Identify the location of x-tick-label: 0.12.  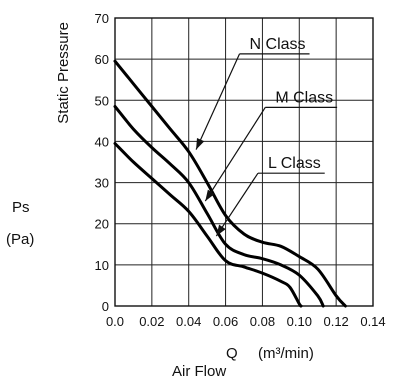
(335, 321).